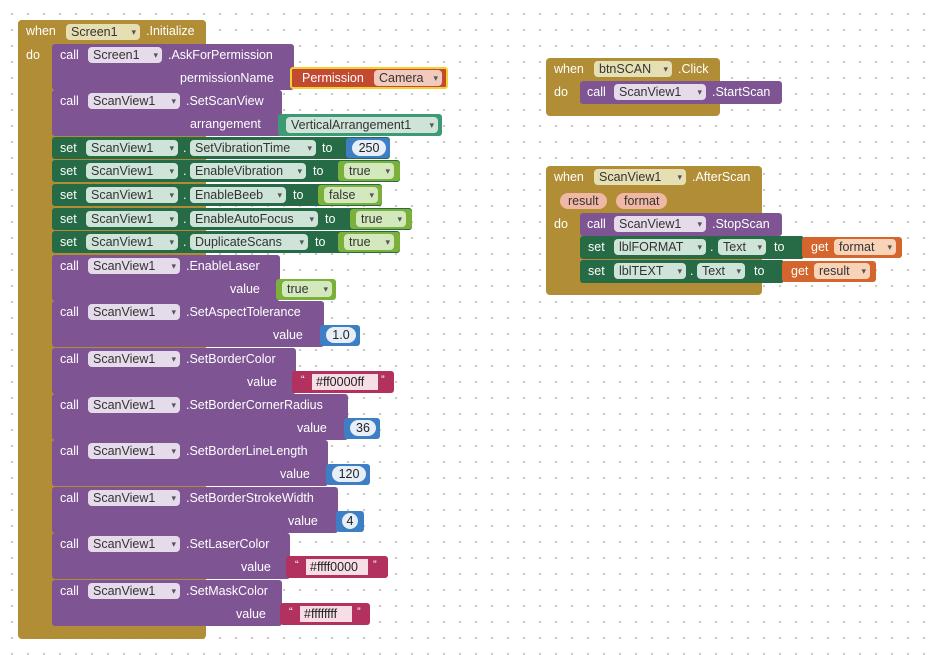 The width and height of the screenshot is (938, 655). Describe the element at coordinates (225, 101) in the screenshot. I see `method-label: .SetScanView` at that location.